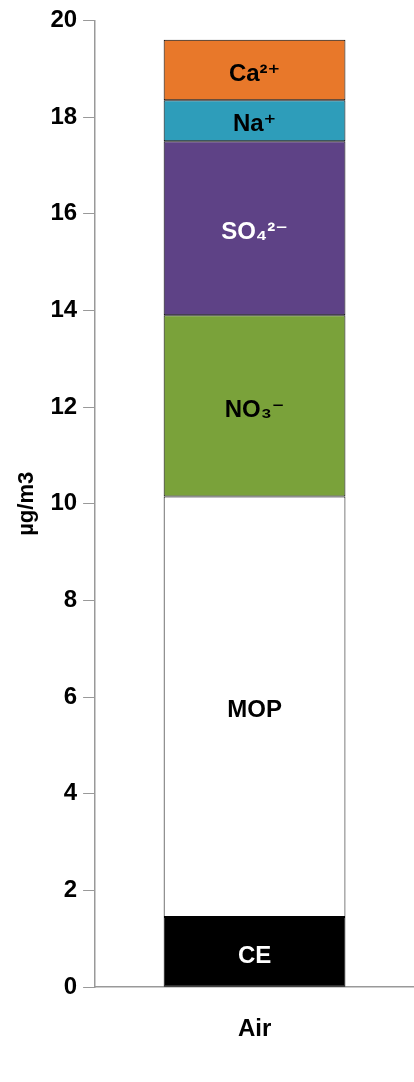 The width and height of the screenshot is (414, 1082). What do you see at coordinates (254, 72) in the screenshot?
I see `series-label: Ca²⁺` at bounding box center [254, 72].